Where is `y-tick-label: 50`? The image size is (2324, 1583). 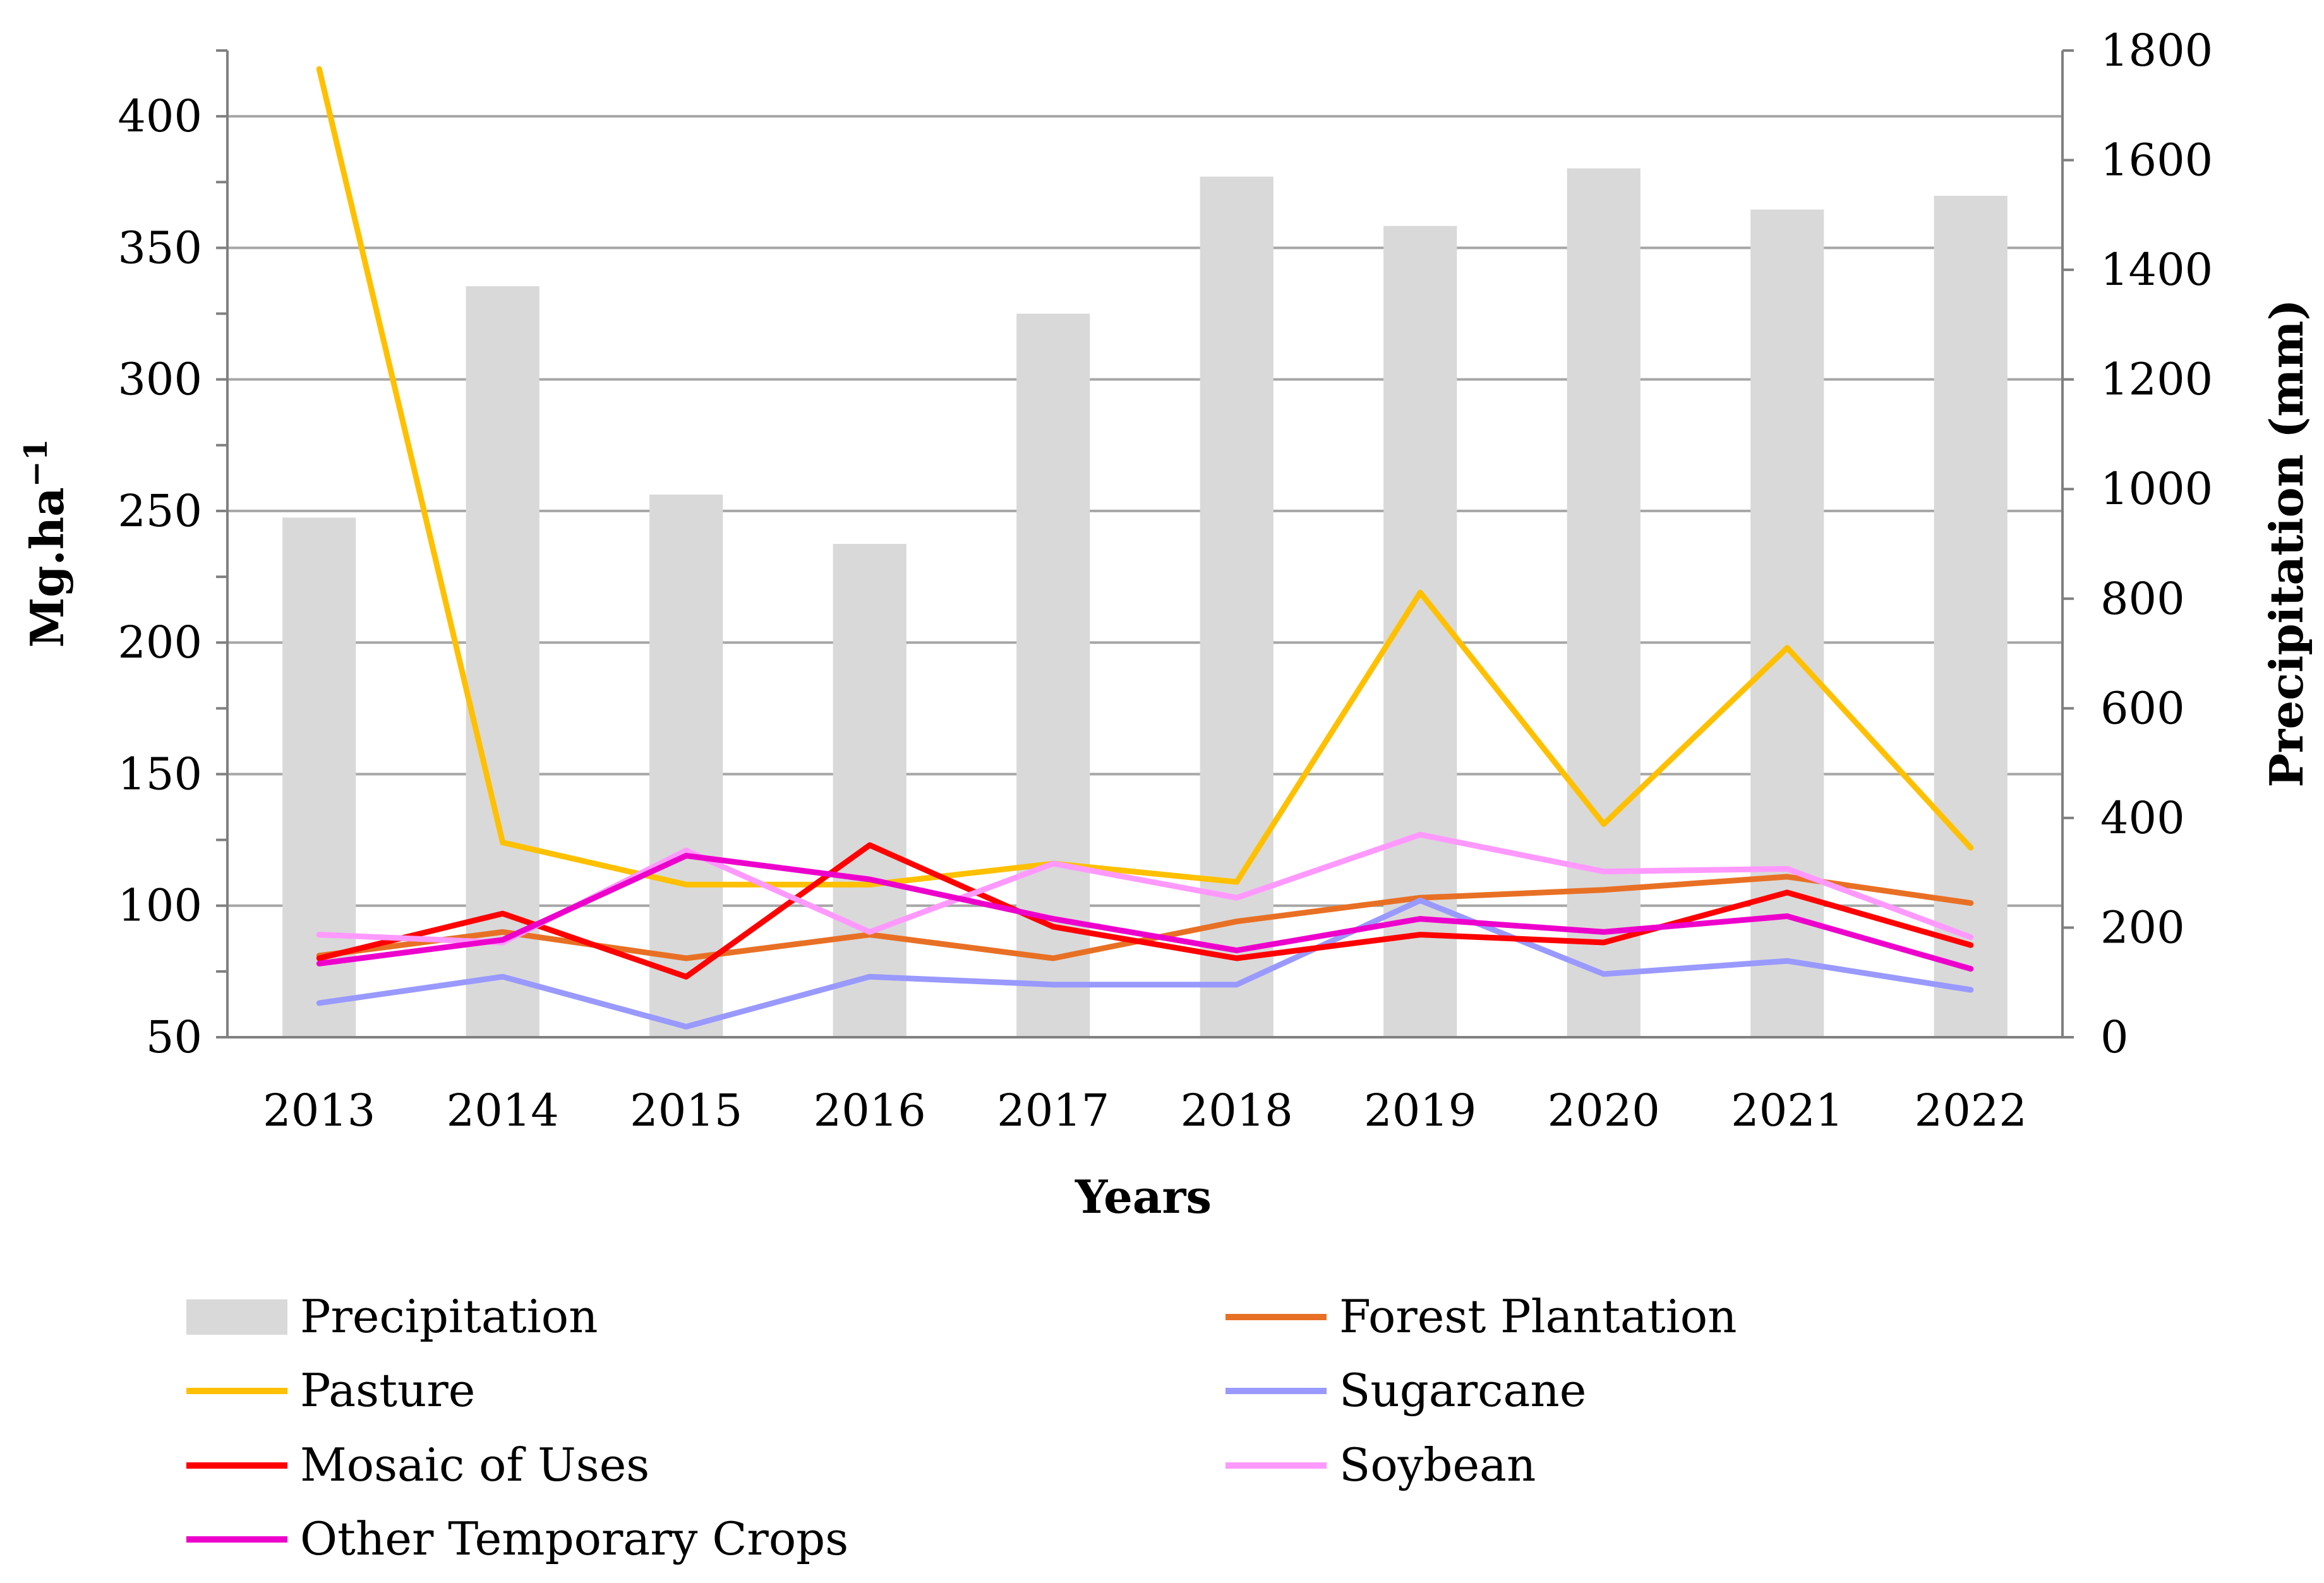
y-tick-label: 50 is located at coordinates (174, 1037).